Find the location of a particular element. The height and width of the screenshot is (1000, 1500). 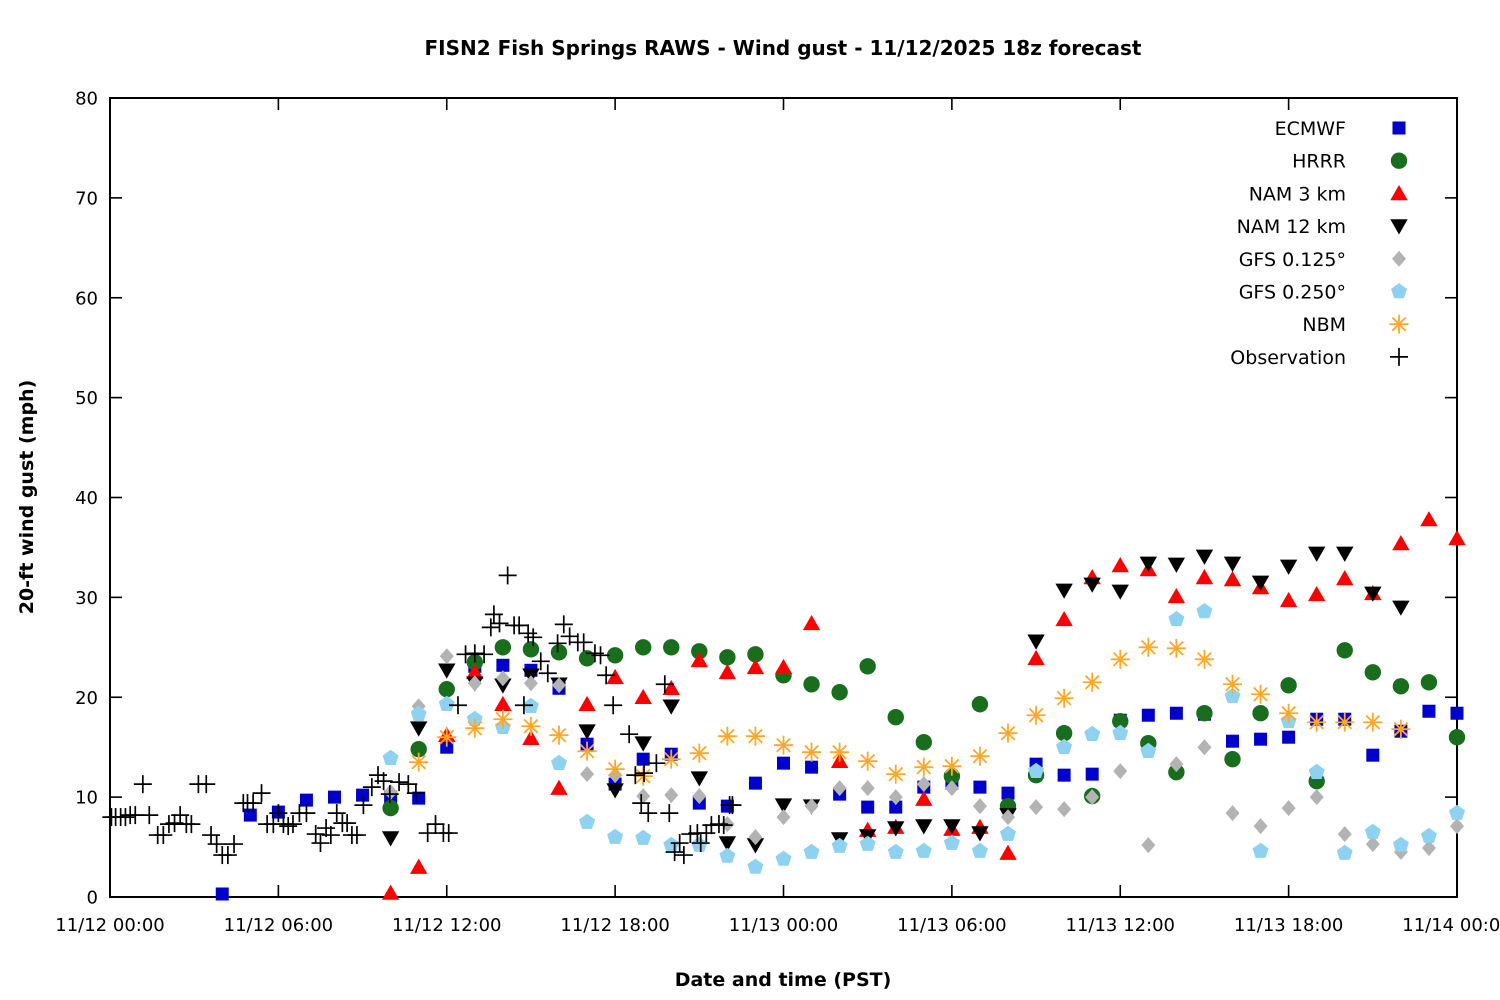

legend-item-hrrr: HRRR is located at coordinates (1350, 162).